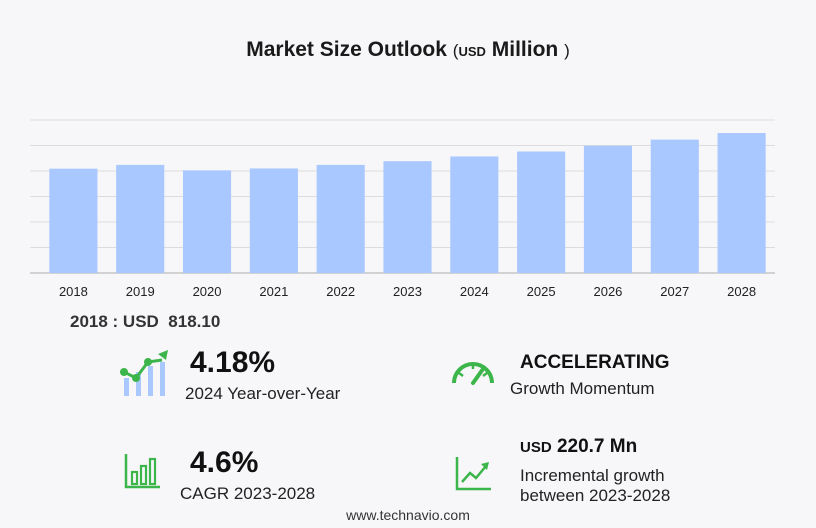 The width and height of the screenshot is (816, 528). I want to click on incremental-label-wrap: Incremental growth between 2023-2028, so click(595, 486).